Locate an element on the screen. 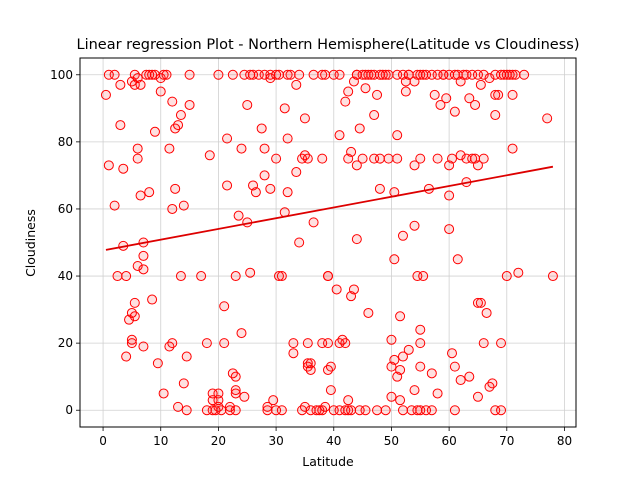 The width and height of the screenshot is (640, 484). y-tick-label: 20 is located at coordinates (65, 343).